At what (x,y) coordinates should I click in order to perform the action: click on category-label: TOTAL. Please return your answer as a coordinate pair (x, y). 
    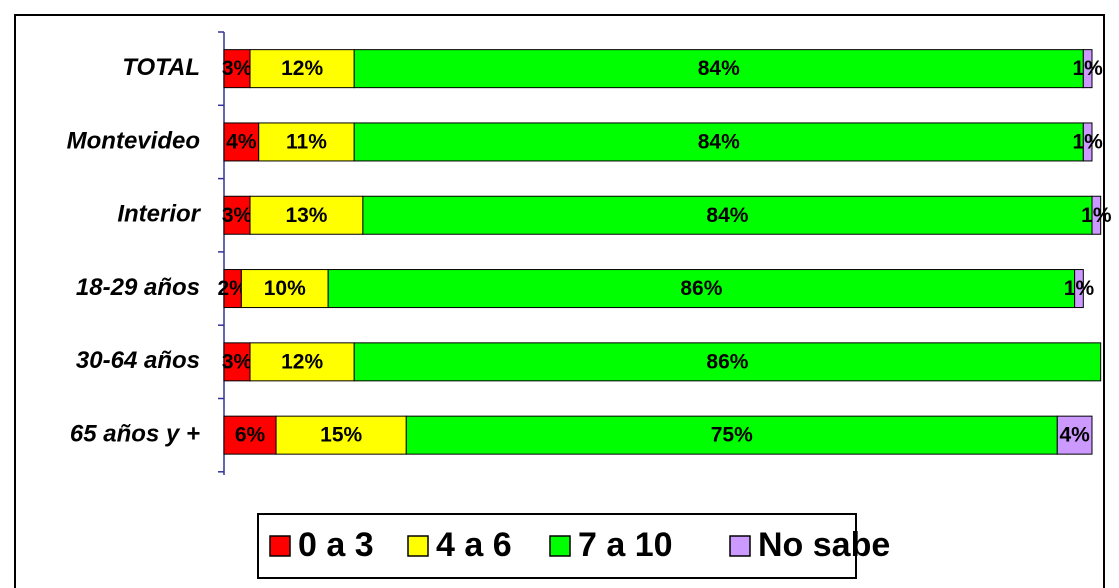
    Looking at the image, I should click on (161, 67).